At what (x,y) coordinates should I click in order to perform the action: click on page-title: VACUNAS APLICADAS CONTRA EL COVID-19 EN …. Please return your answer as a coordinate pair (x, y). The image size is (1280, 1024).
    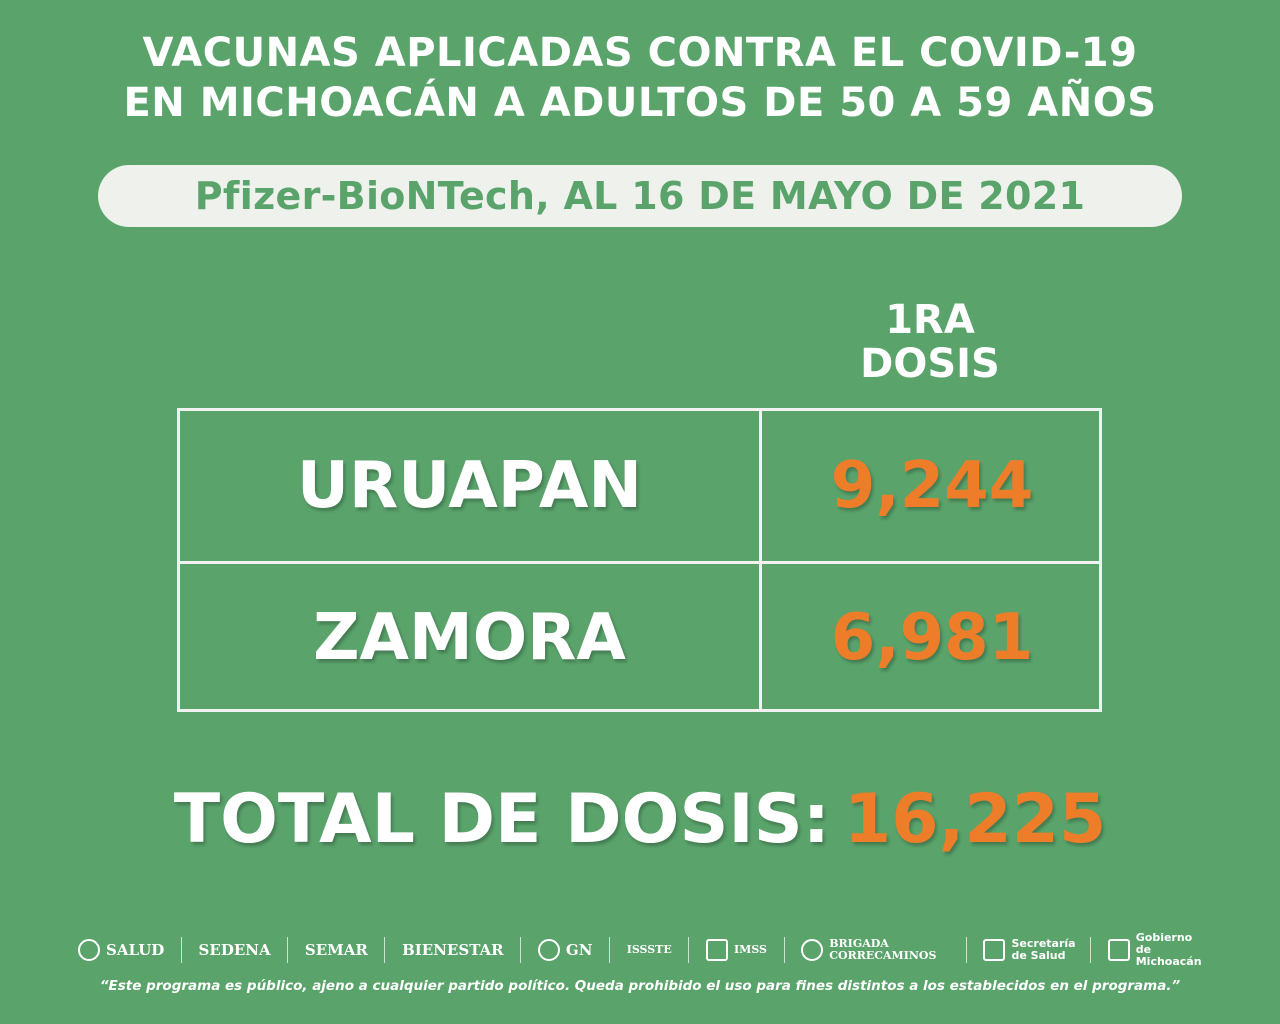
    Looking at the image, I should click on (640, 78).